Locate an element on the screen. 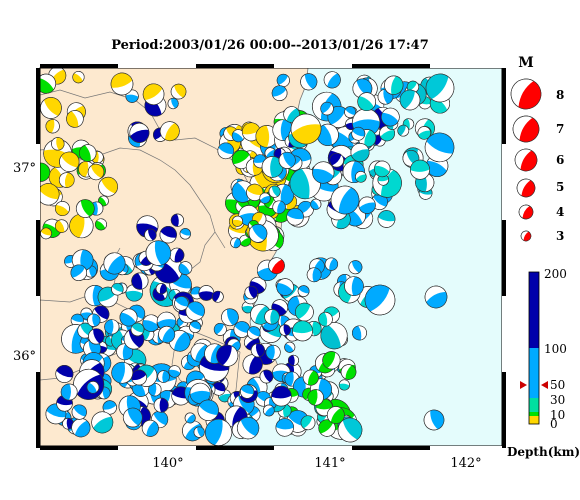 This screenshot has width=580, height=500. depth-tick-label: 50 is located at coordinates (557, 385).